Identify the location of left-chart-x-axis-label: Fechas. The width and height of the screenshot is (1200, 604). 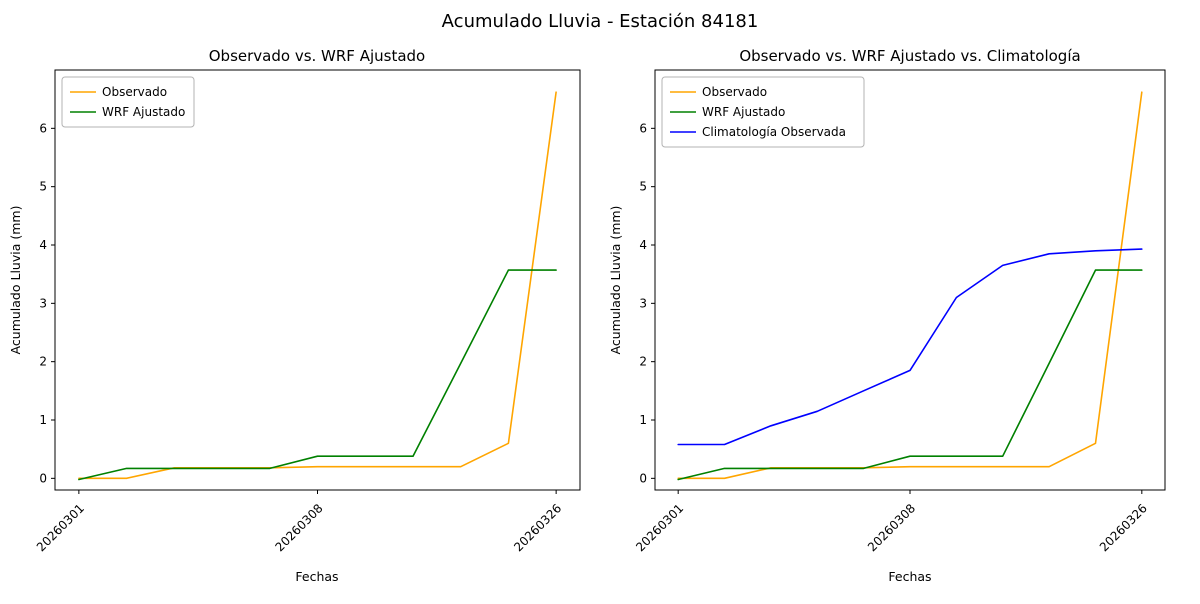
(316, 576).